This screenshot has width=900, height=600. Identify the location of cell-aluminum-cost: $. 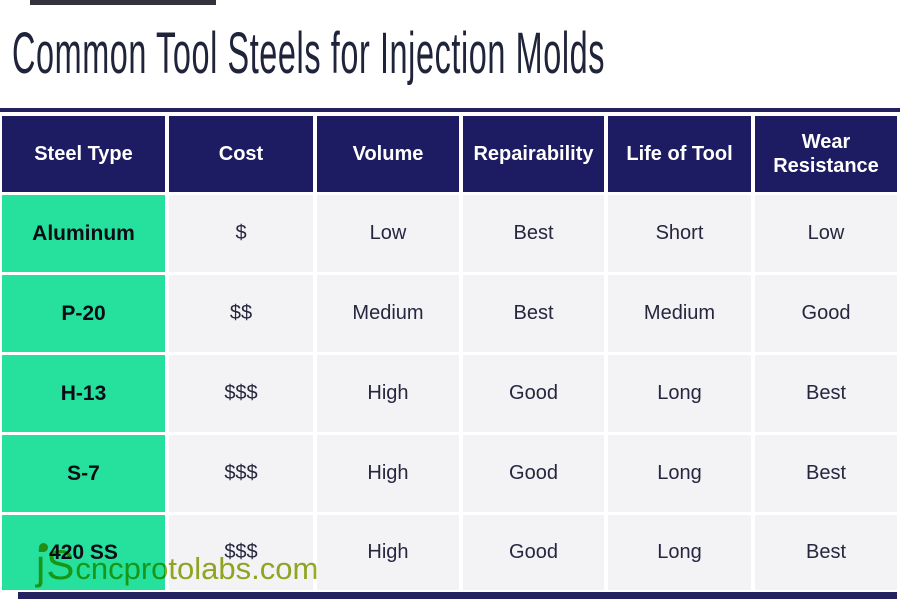
(241, 233).